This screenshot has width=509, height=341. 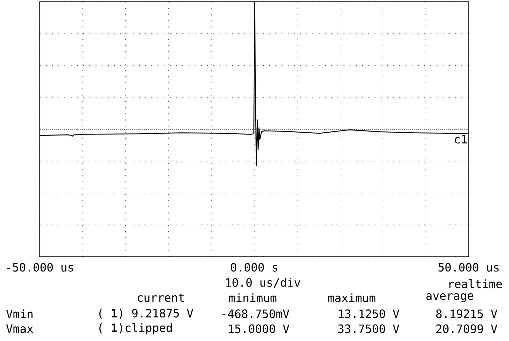 I want to click on series-label: c1, so click(x=461, y=139).